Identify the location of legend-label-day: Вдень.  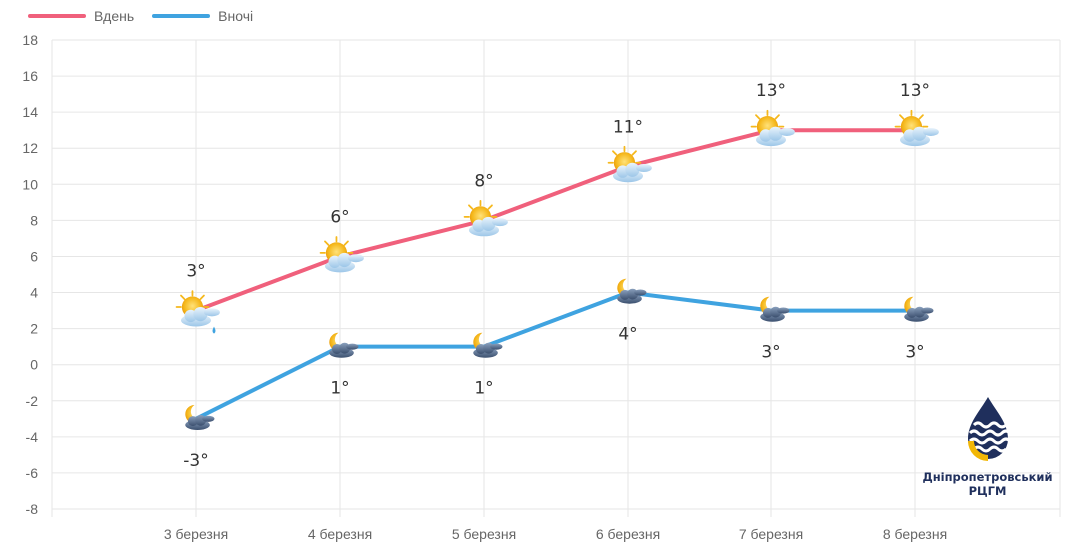
(114, 16).